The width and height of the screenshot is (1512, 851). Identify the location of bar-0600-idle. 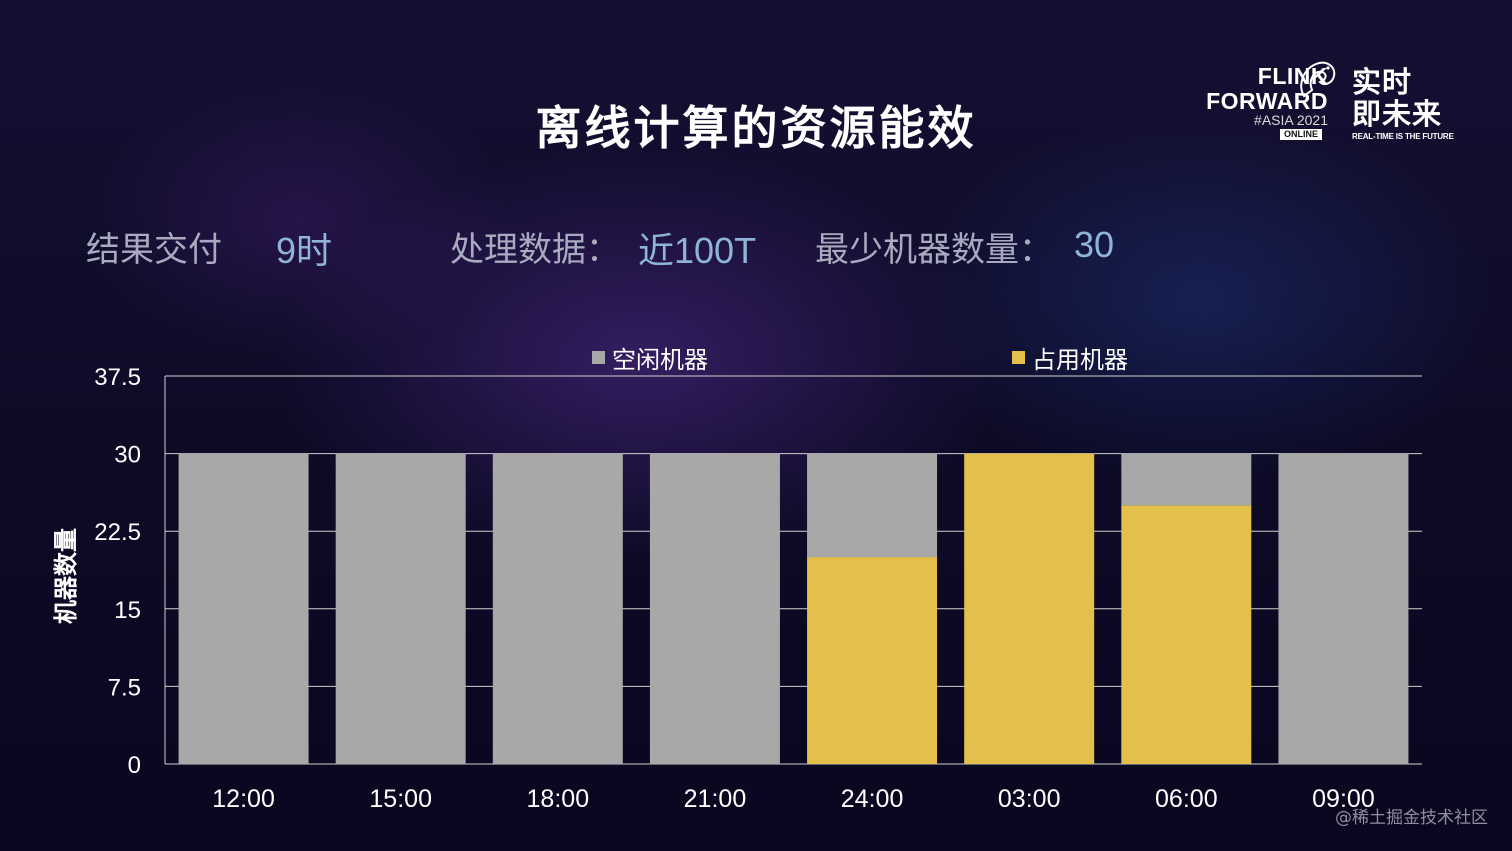
(1186, 479).